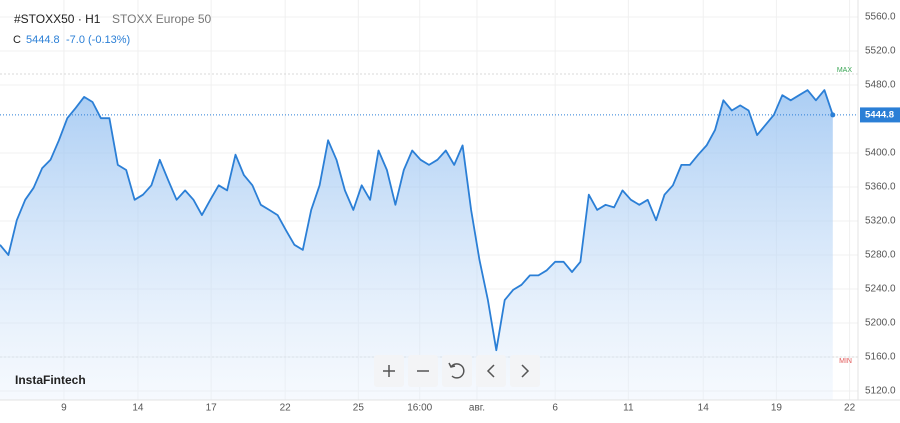  I want to click on y-tick-label: 5480.0, so click(880, 85).